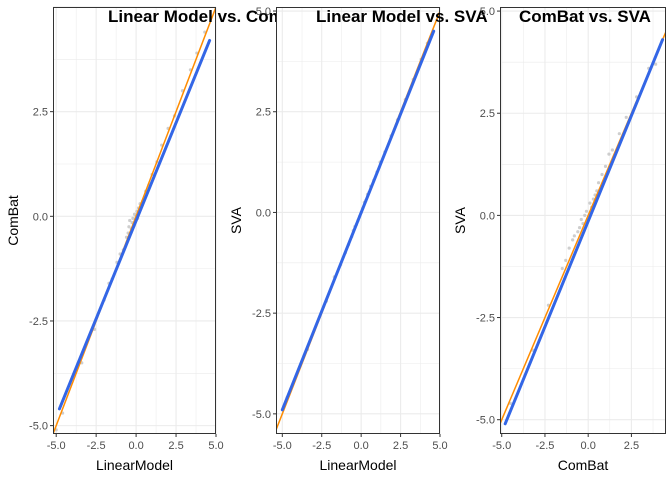 The height and width of the screenshot is (480, 672). What do you see at coordinates (13, 220) in the screenshot?
I see `y-axis-title: ComBat` at bounding box center [13, 220].